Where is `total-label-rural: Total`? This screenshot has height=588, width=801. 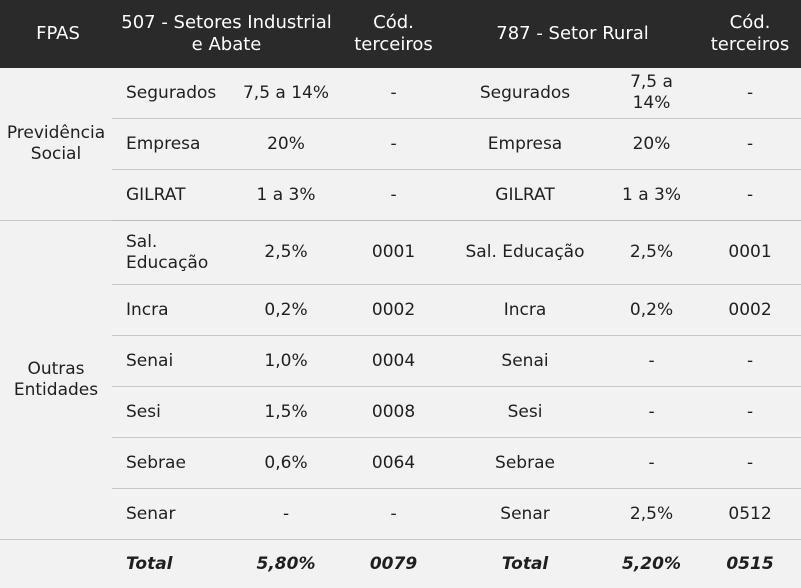
total-label-rural: Total is located at coordinates (525, 564).